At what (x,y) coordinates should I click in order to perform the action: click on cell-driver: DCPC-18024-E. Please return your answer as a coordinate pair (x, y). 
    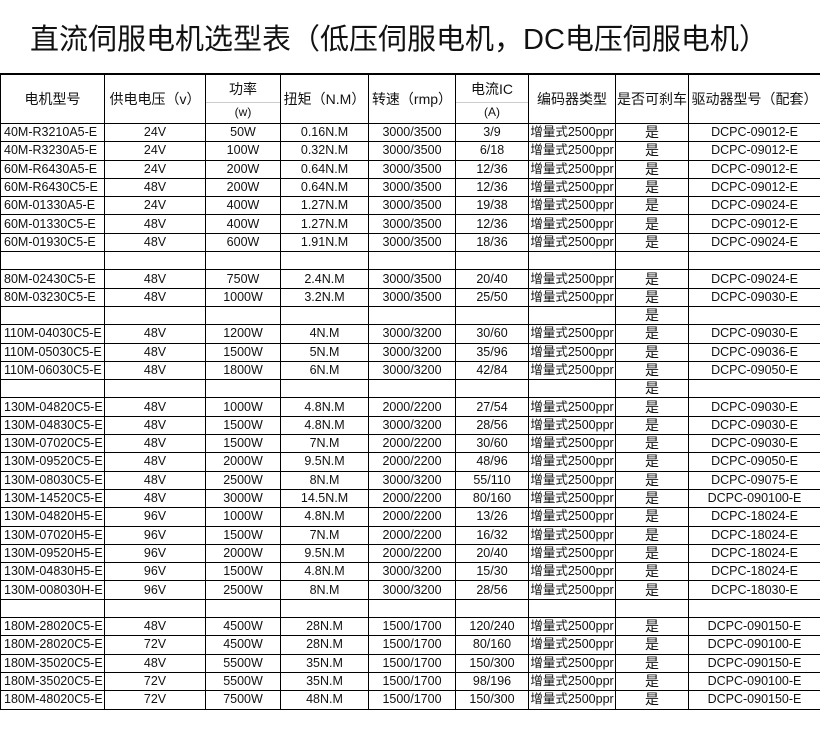
    Looking at the image, I should click on (754, 517).